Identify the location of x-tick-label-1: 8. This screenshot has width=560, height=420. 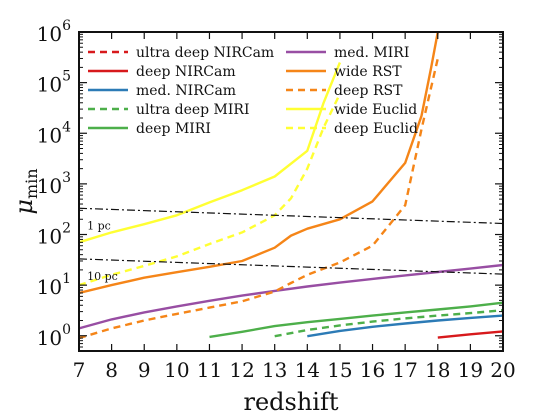
(111, 370).